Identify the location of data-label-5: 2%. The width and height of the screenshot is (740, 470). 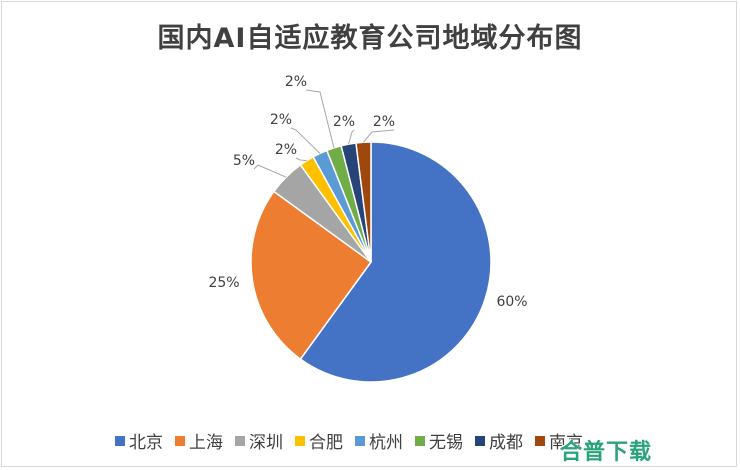
(281, 120).